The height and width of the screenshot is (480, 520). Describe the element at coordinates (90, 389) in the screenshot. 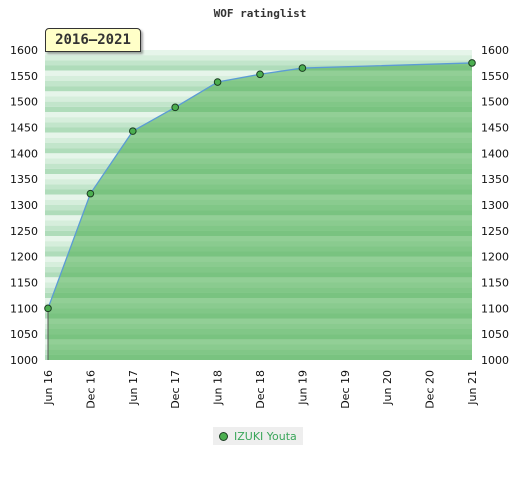

I see `x-tick-label: Dec 16` at that location.